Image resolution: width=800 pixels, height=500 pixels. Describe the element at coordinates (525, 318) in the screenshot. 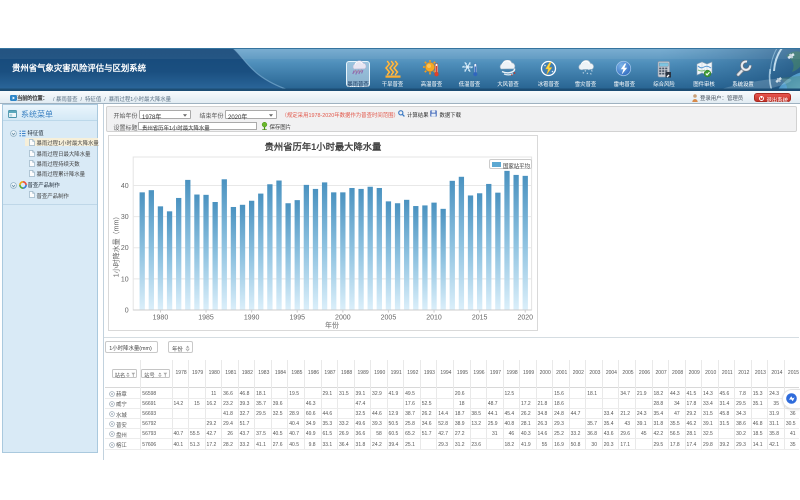

I see `svg-text: 2020` at that location.